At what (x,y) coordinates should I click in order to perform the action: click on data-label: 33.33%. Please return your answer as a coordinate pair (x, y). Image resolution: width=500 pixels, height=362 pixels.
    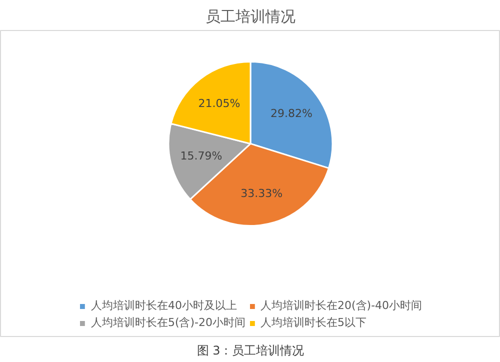
    Looking at the image, I should click on (261, 193).